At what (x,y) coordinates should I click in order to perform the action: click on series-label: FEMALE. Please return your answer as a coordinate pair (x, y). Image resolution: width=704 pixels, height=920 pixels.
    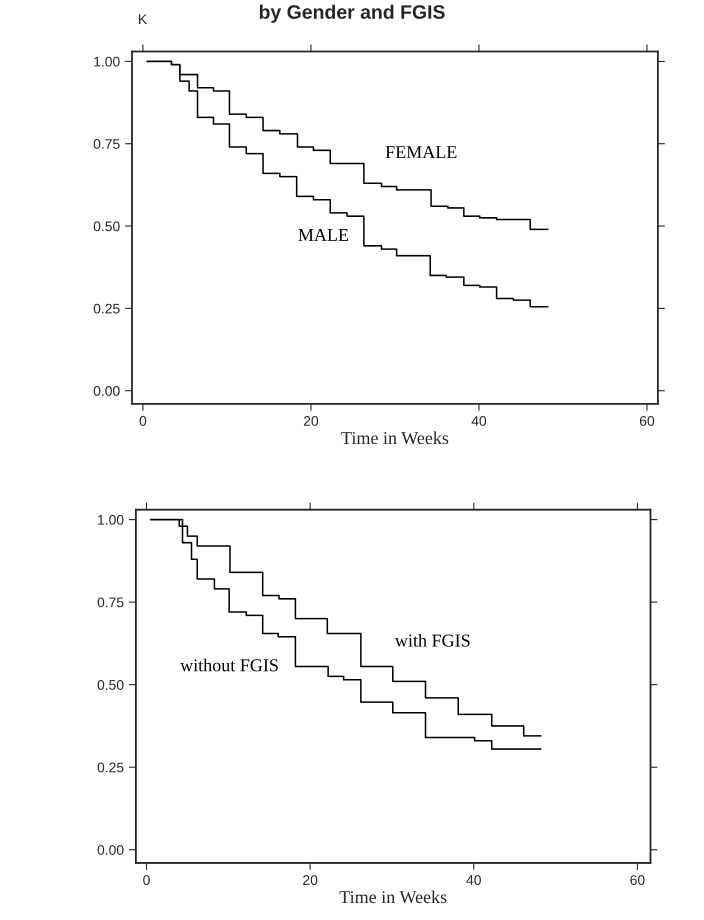
    Looking at the image, I should click on (421, 152).